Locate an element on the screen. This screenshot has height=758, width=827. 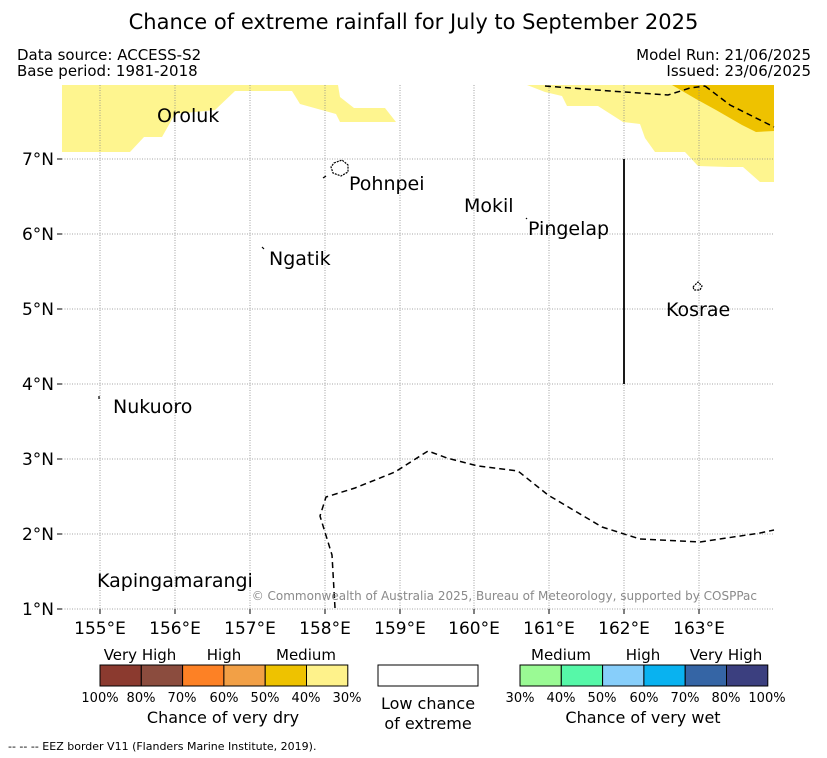
lat-tick-label: 6°N is located at coordinates (38, 235).